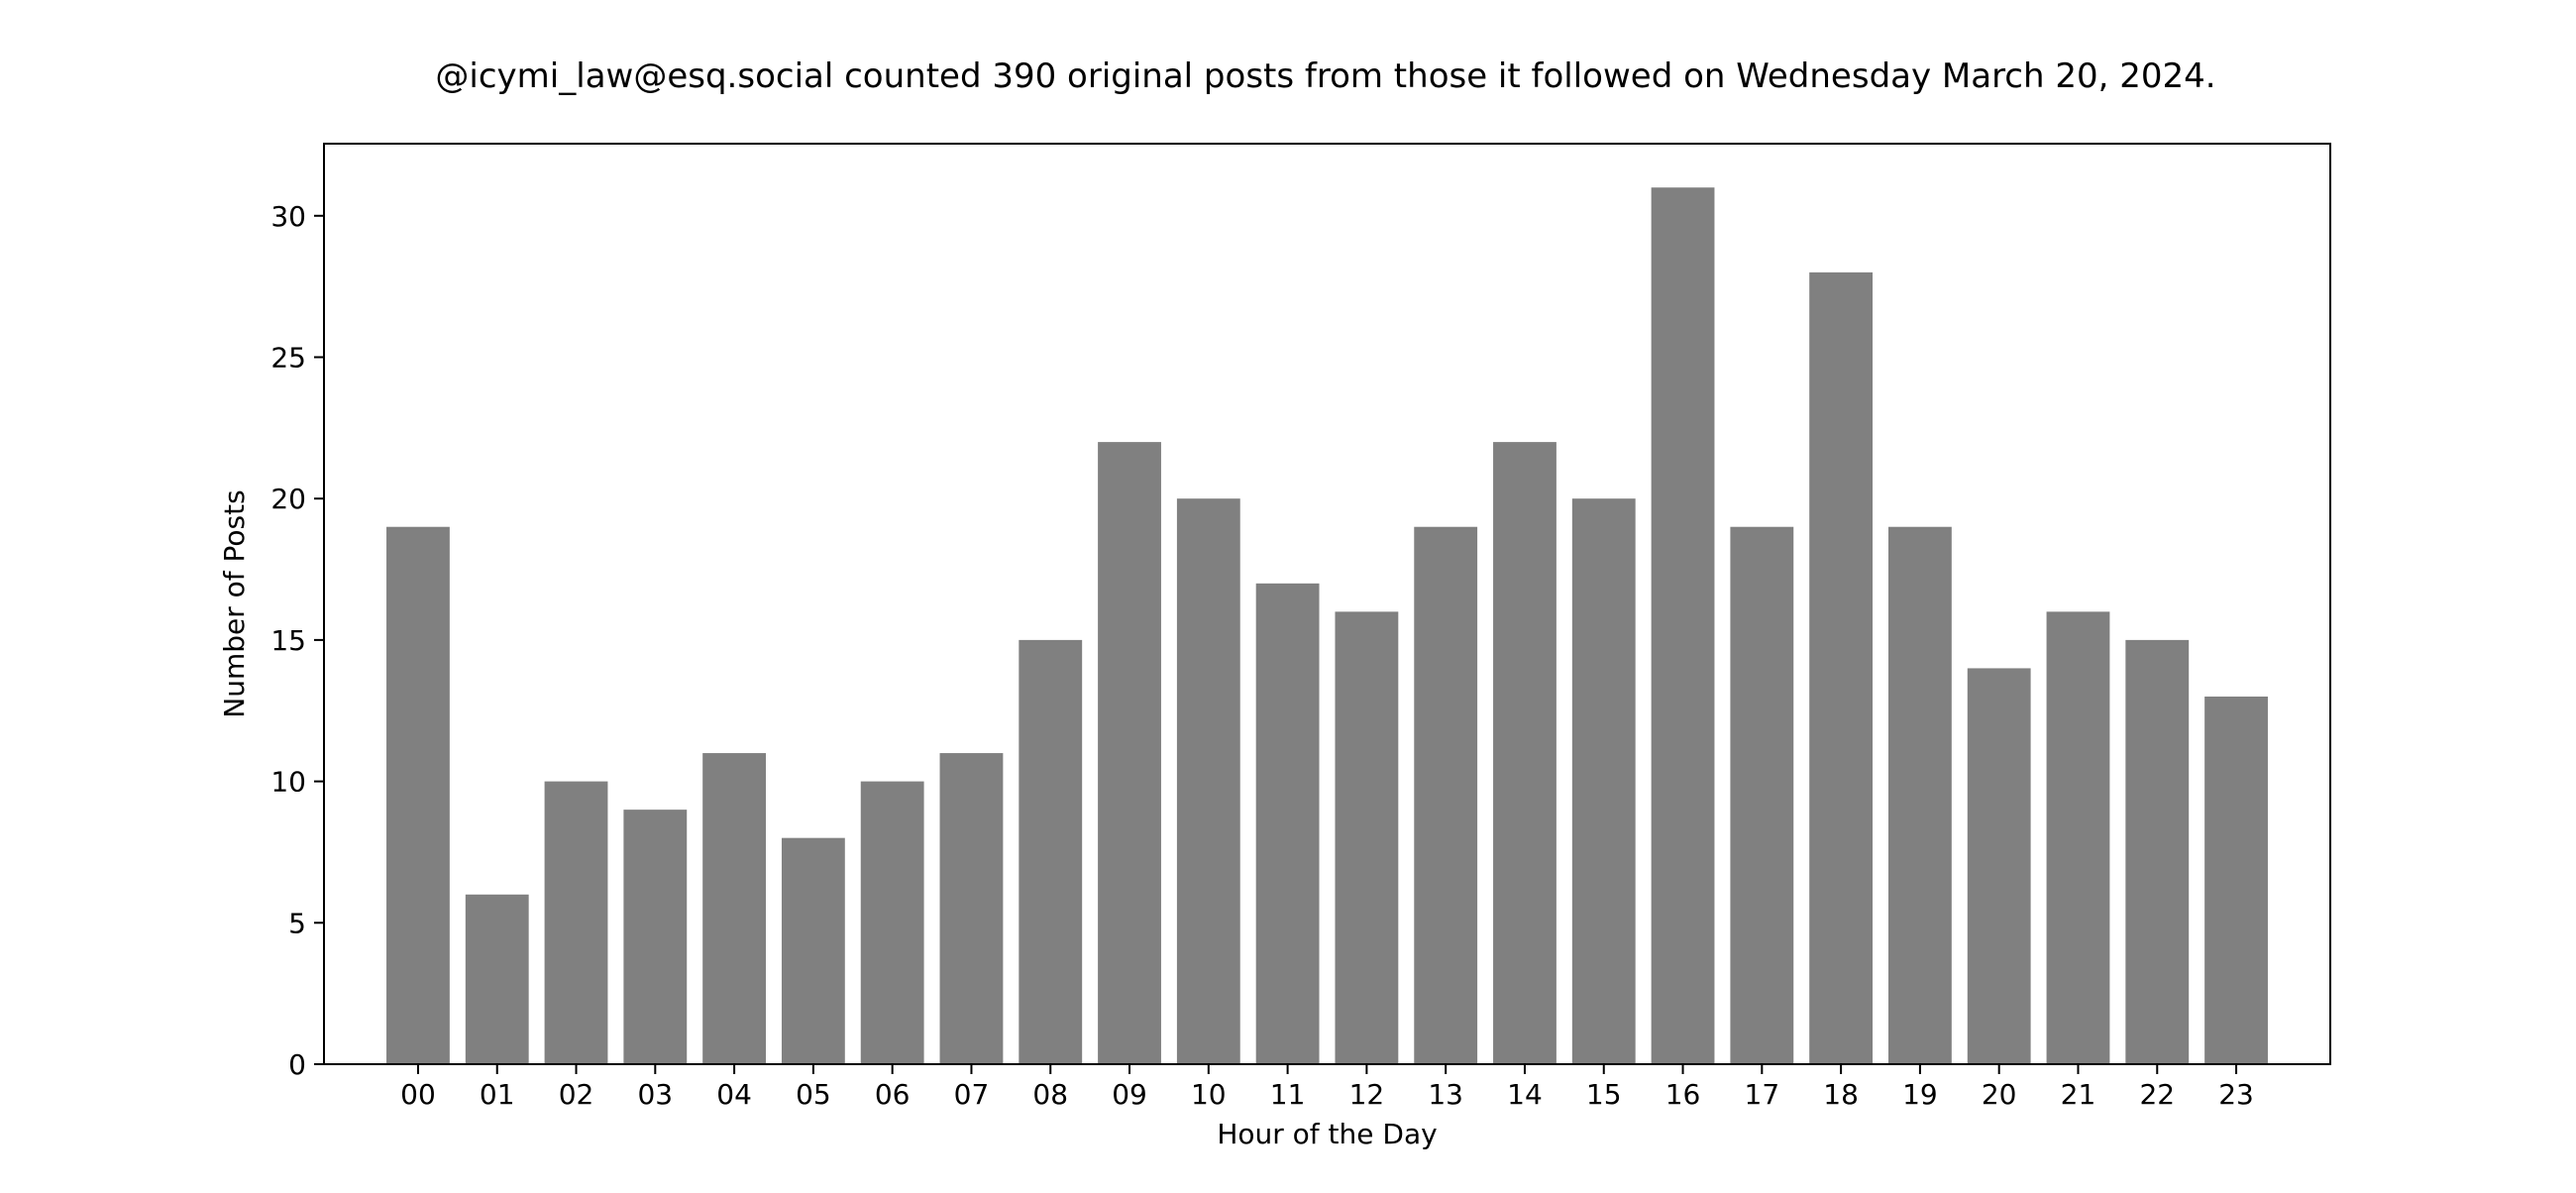 The width and height of the screenshot is (2576, 1193). What do you see at coordinates (576, 1094) in the screenshot?
I see `x-tick-label: 02` at bounding box center [576, 1094].